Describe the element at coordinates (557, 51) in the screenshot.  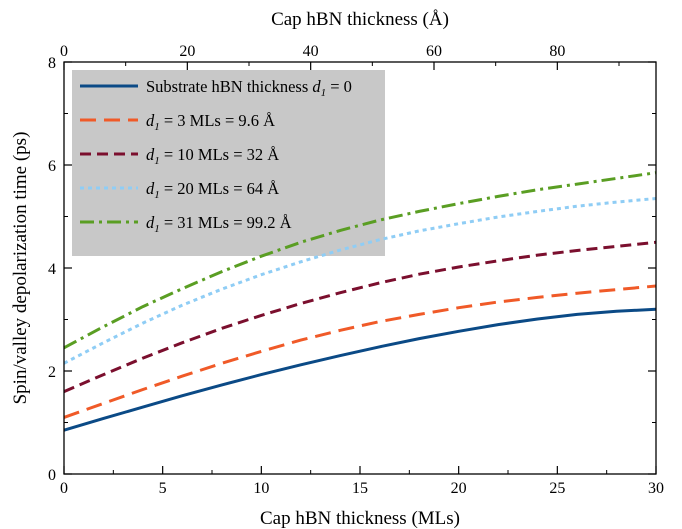
I see `top-tick-label: 80` at that location.